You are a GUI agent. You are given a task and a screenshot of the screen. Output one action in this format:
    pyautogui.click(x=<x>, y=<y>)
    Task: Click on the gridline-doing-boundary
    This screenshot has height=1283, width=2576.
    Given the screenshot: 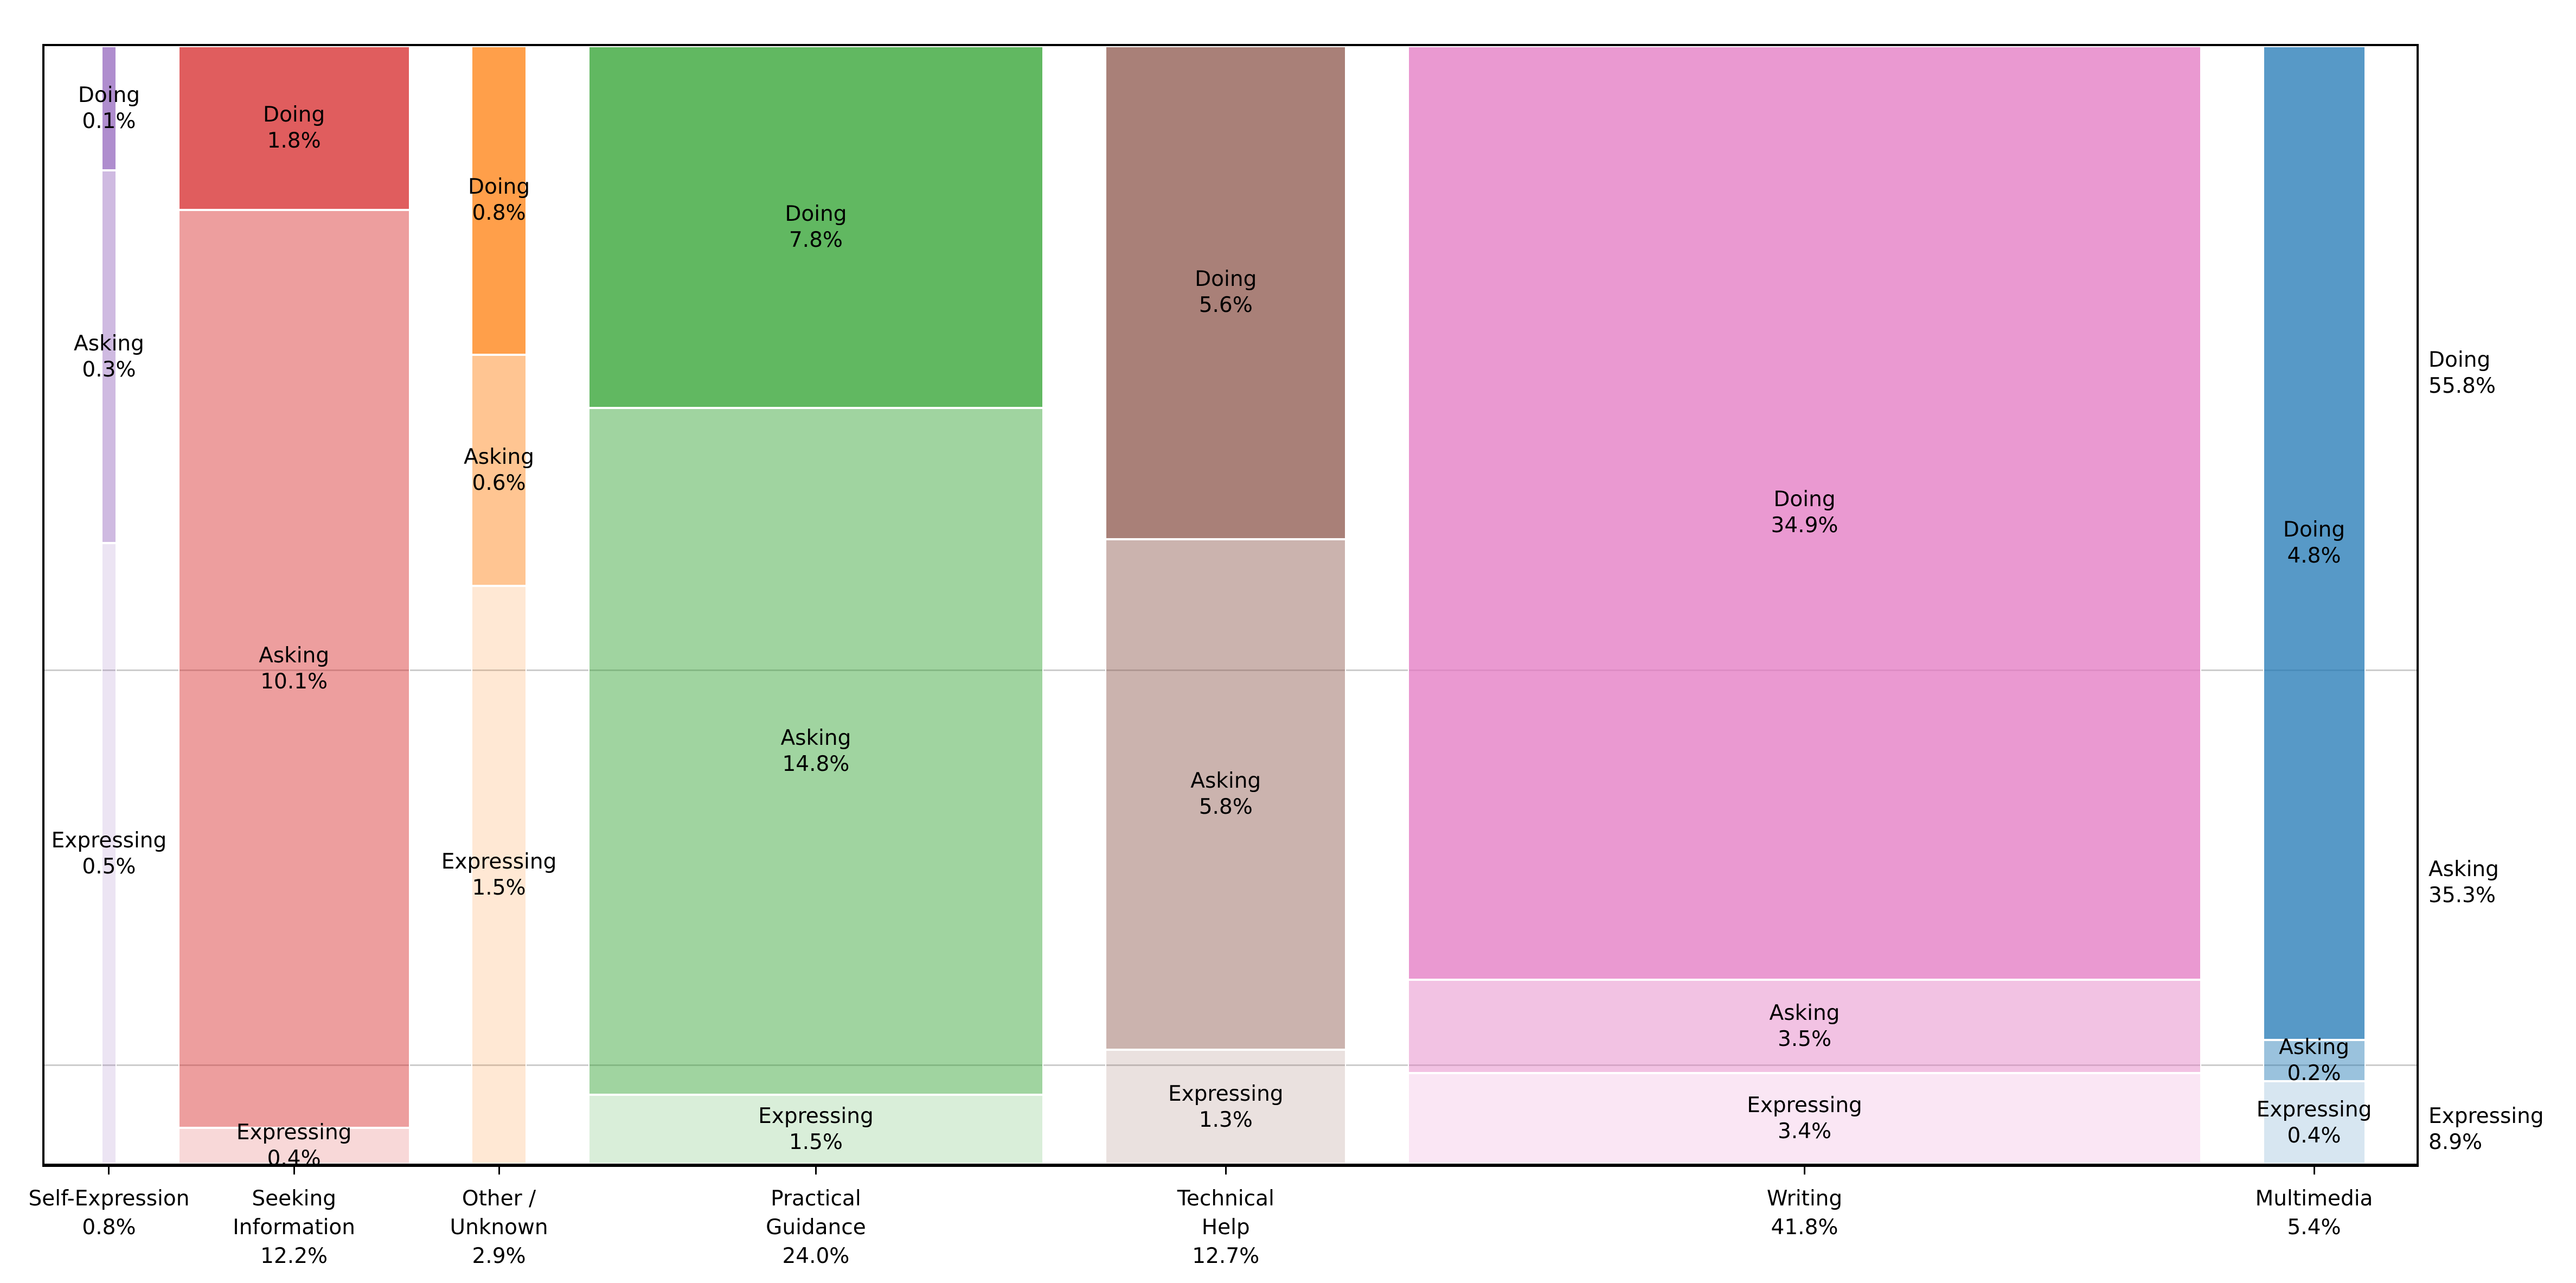 What is the action you would take?
    pyautogui.click(x=1230, y=670)
    